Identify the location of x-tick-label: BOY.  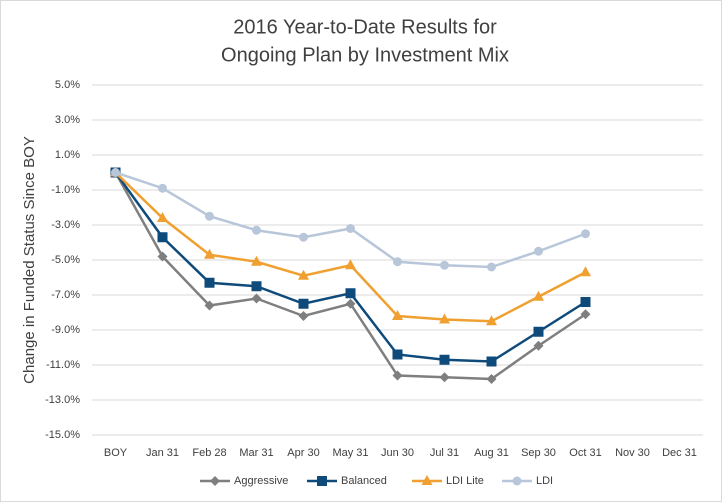
(116, 453).